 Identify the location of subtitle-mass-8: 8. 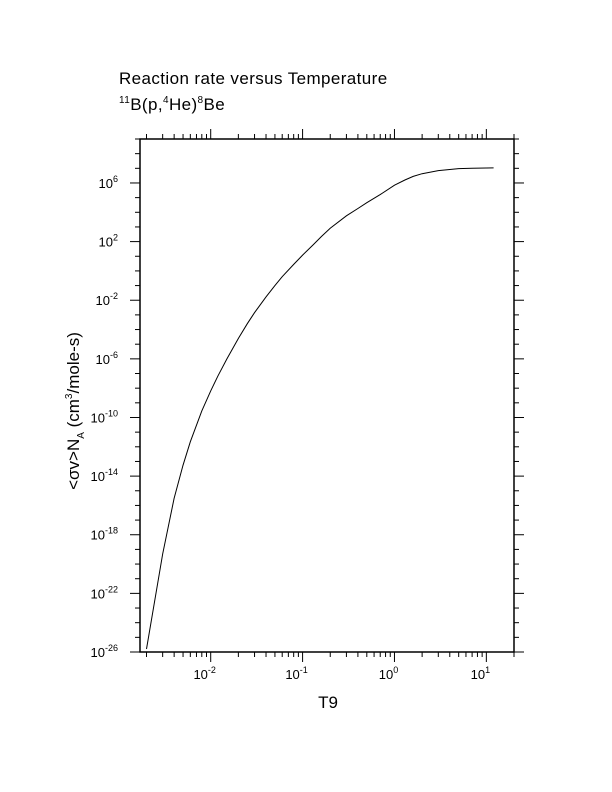
(200, 100).